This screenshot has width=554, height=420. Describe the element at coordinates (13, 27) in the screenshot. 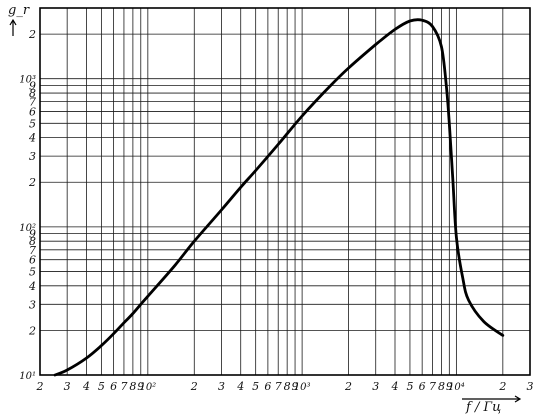

I see `y-axis-arrow-icon` at that location.